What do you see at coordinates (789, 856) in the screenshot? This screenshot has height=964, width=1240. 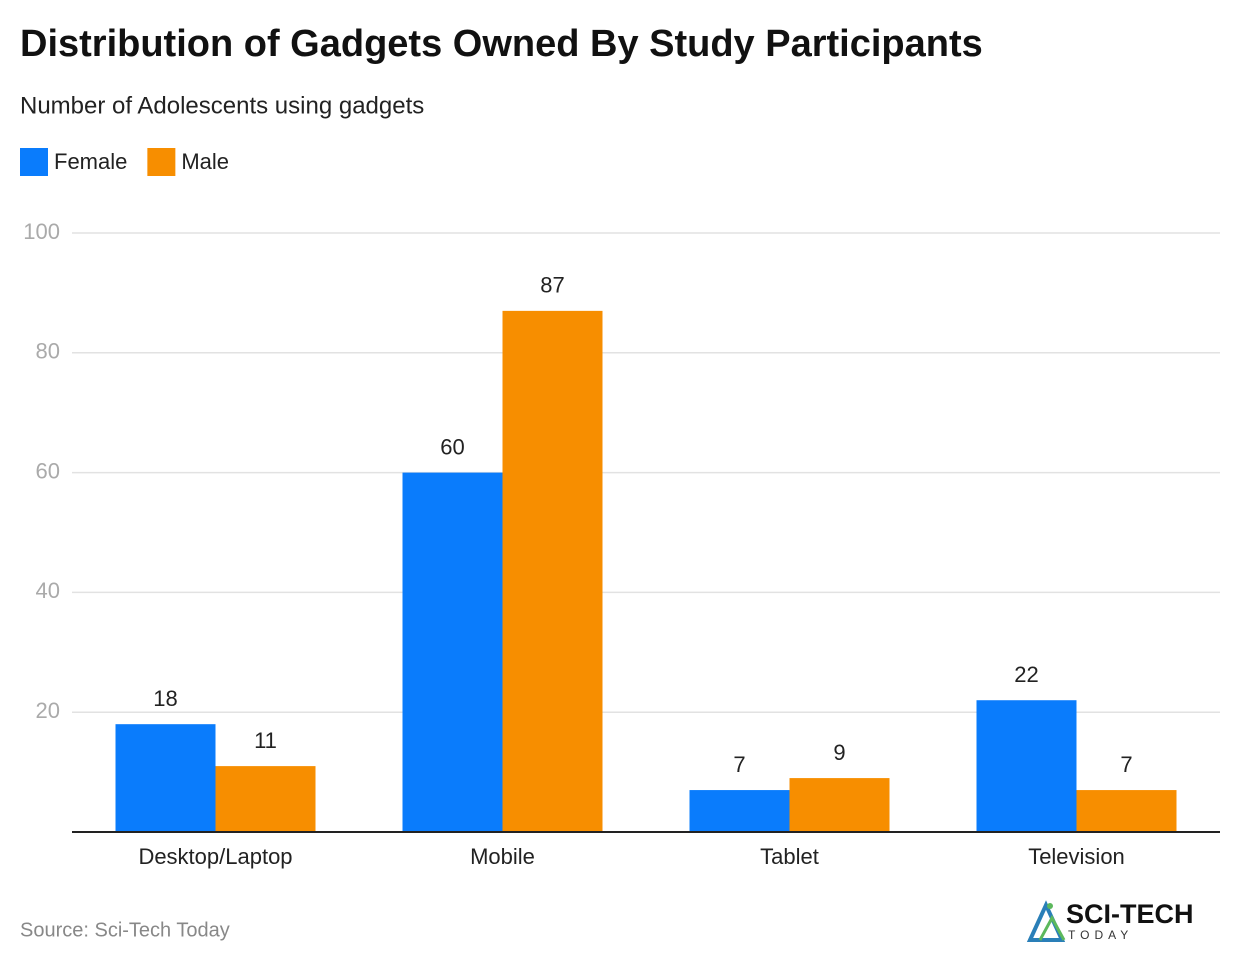 I see `x-tick-label: Tablet` at bounding box center [789, 856].